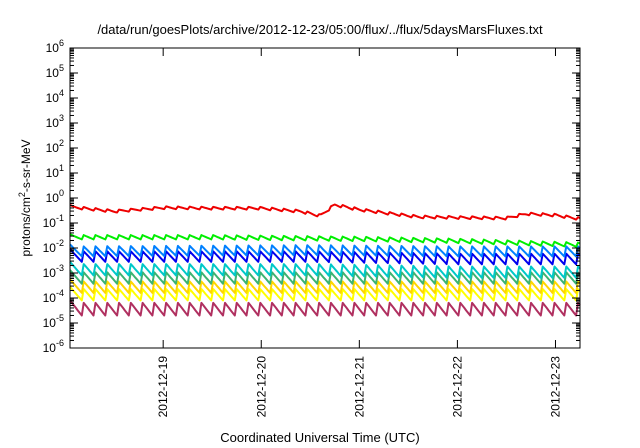 The height and width of the screenshot is (448, 640). Describe the element at coordinates (325, 250) in the screenshot. I see `series-line-lightblue` at that location.